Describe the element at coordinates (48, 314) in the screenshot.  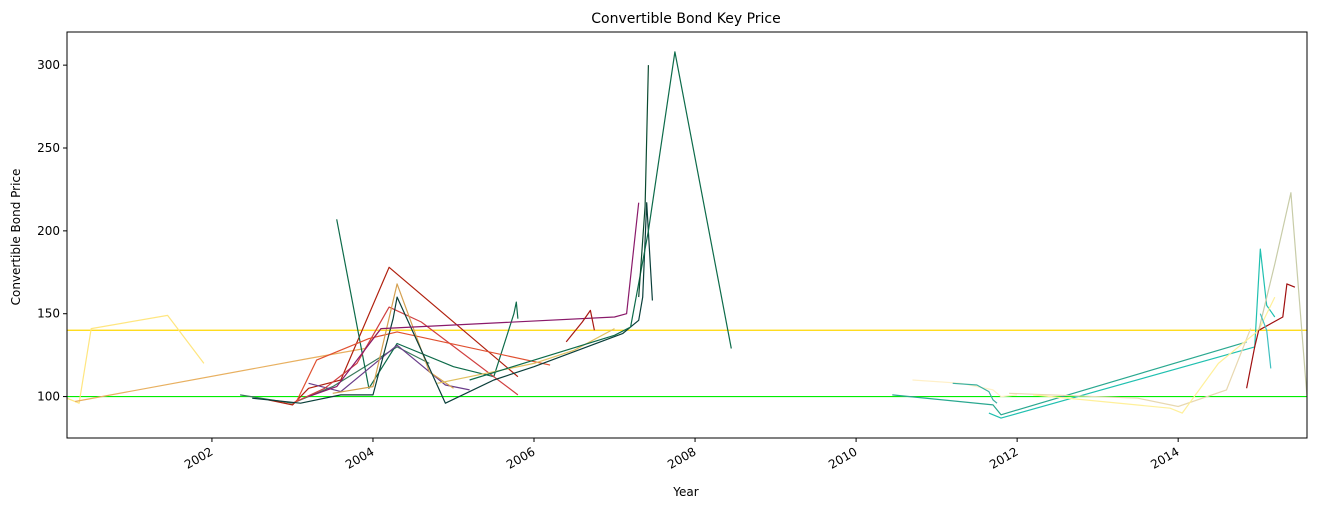
I see `y-tick-label: 150` at that location.